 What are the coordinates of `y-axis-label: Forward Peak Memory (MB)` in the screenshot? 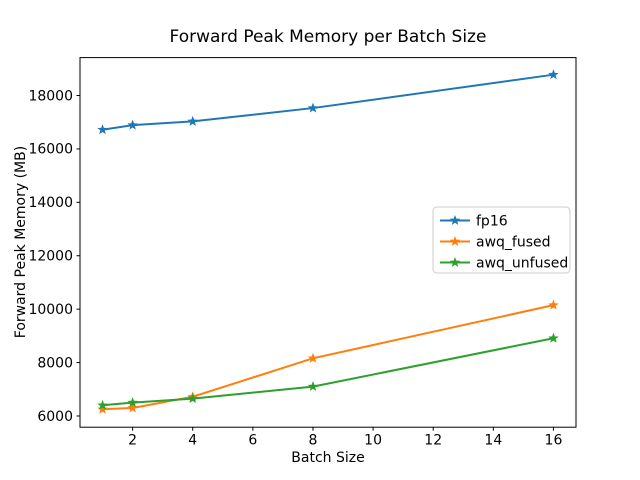 It's located at (21, 242).